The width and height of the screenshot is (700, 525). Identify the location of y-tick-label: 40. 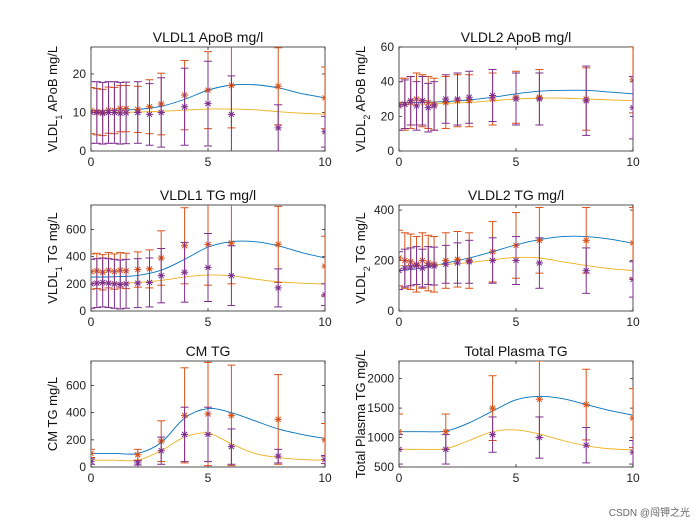
(388, 82).